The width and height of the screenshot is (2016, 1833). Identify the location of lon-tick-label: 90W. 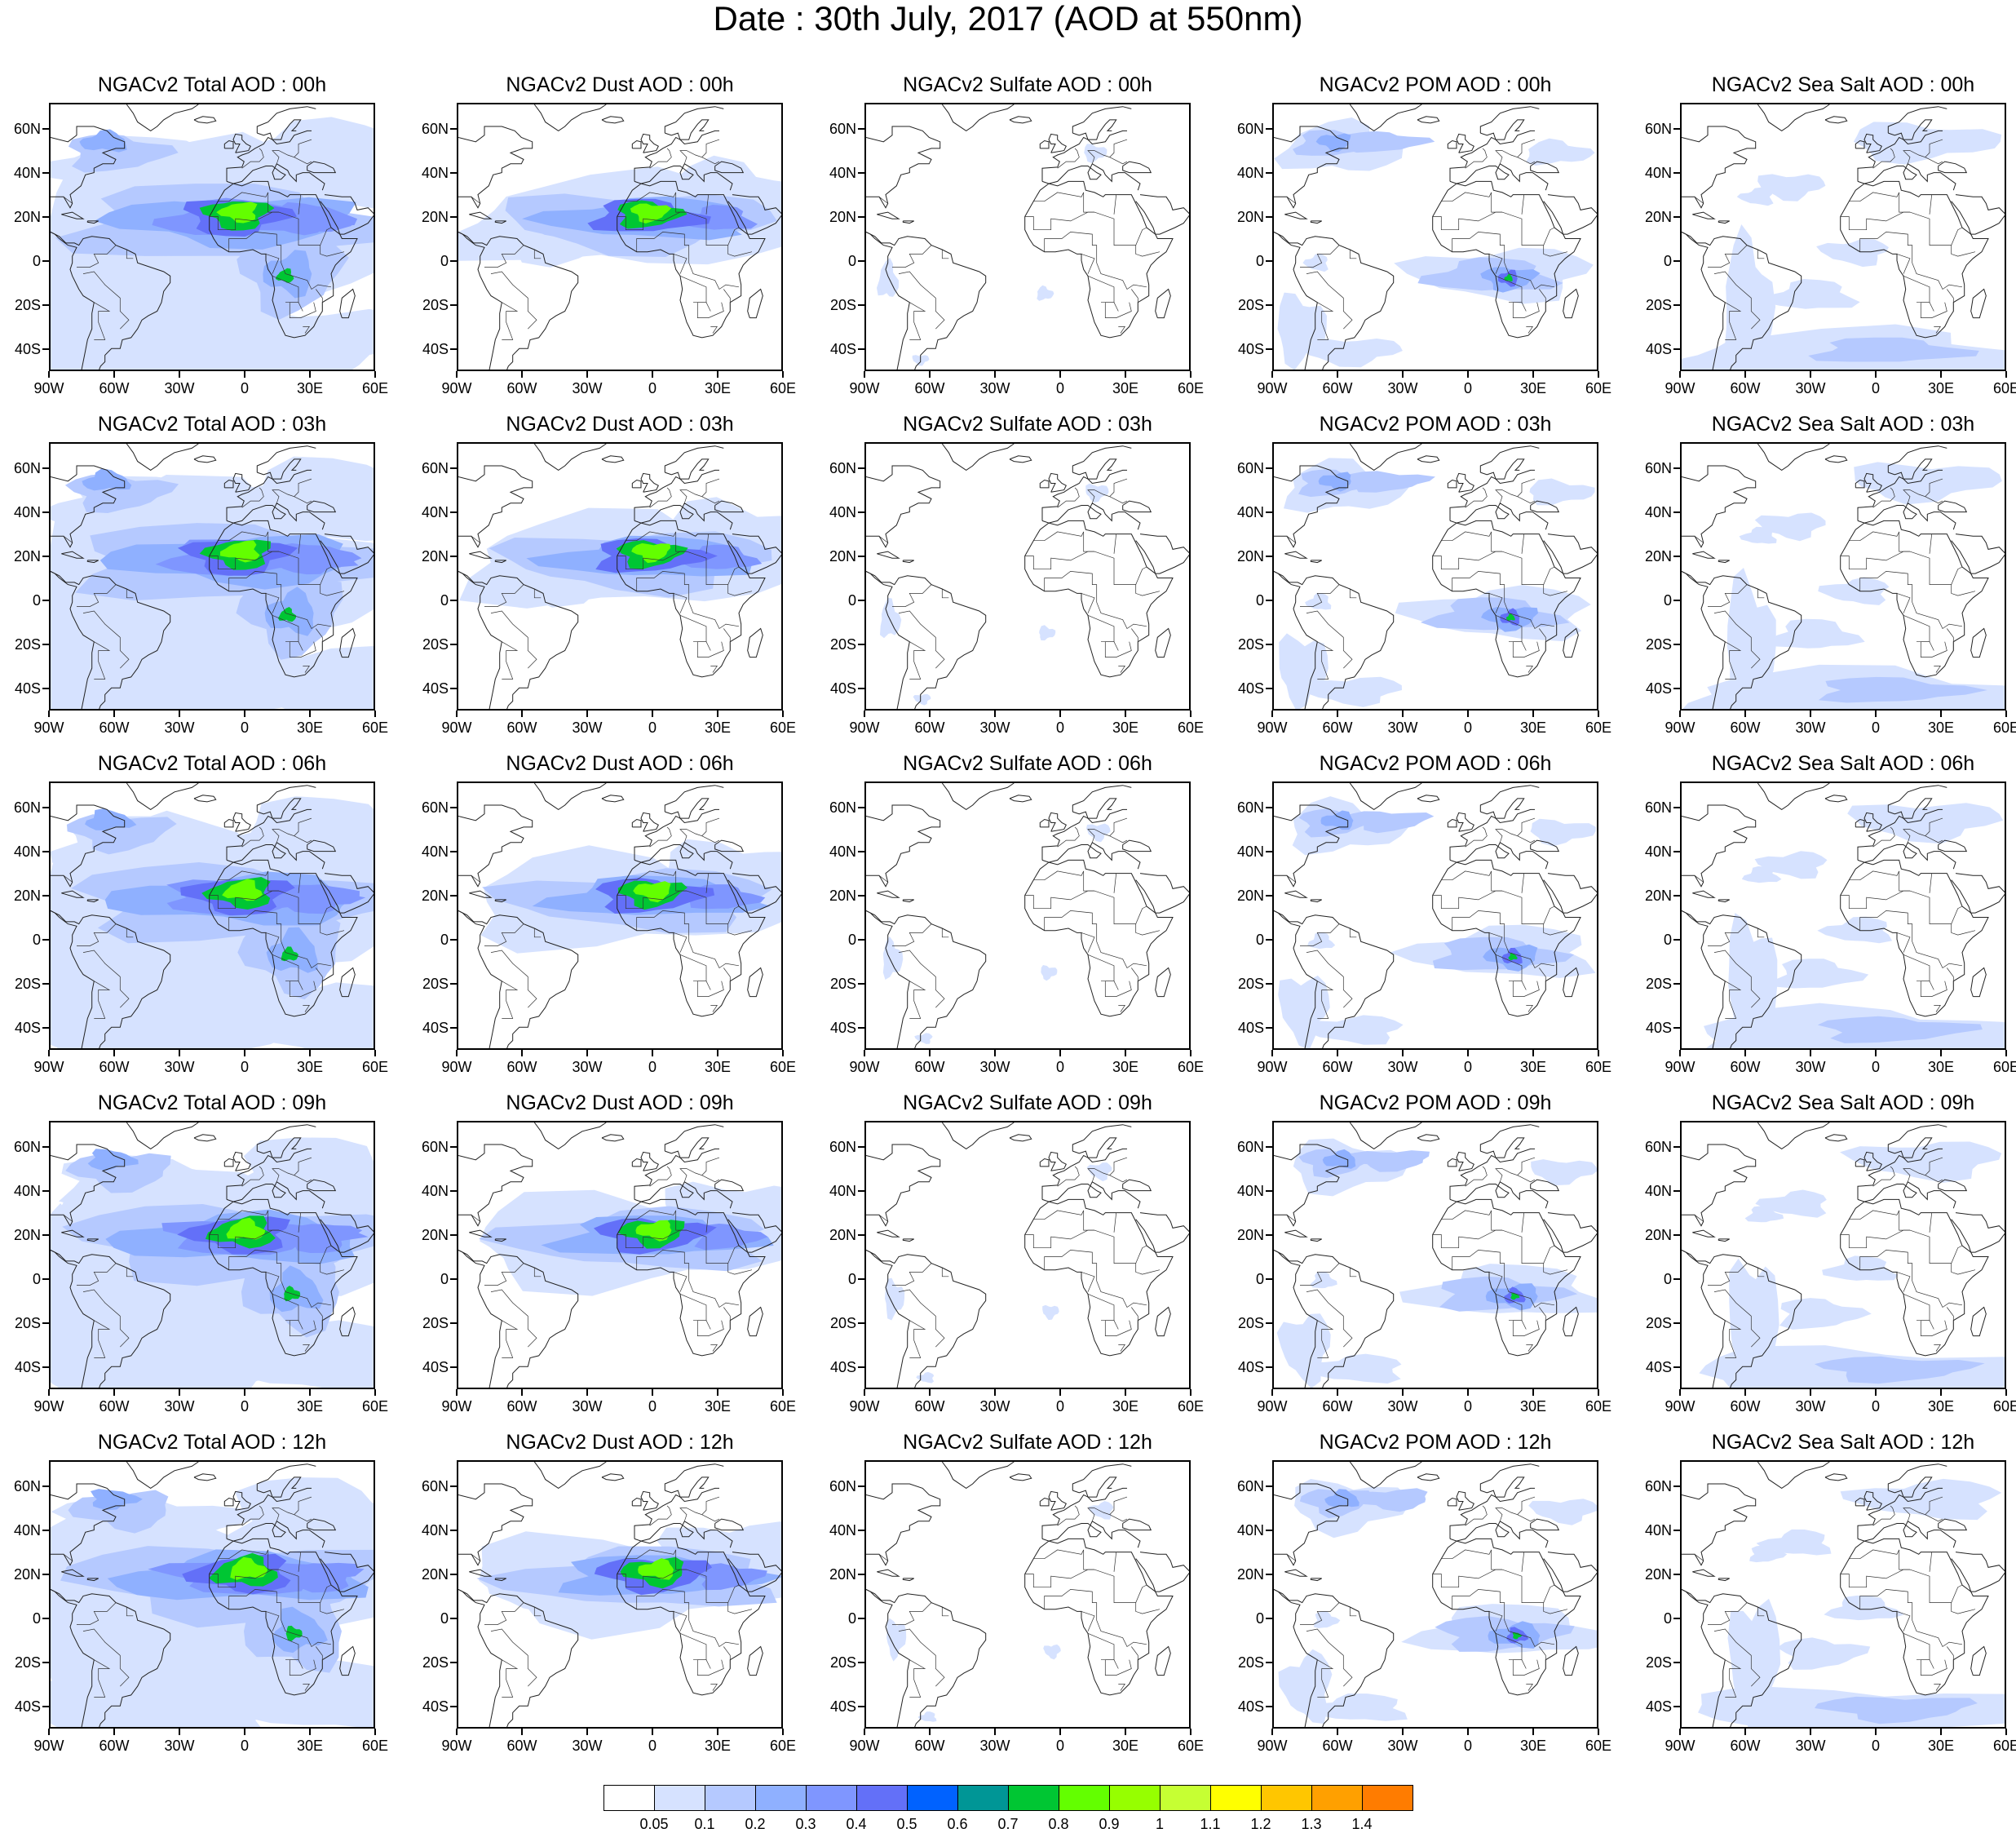
(864, 1067).